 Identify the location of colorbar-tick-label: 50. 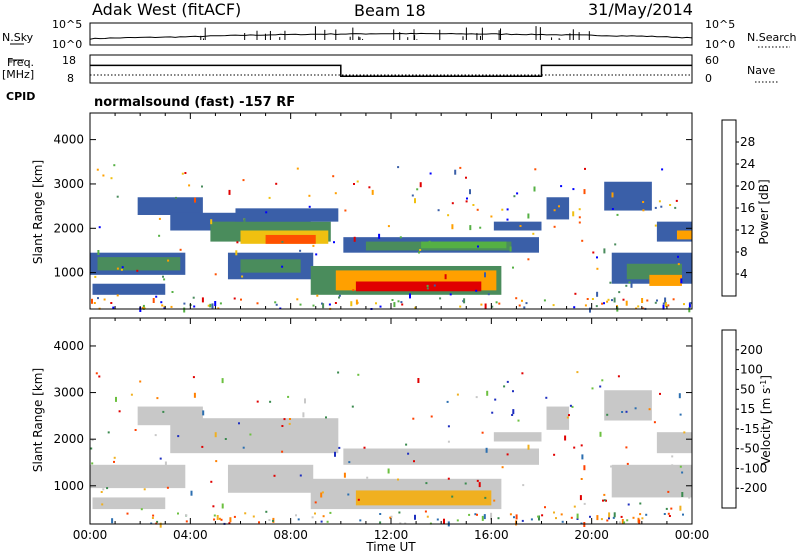
(747, 389).